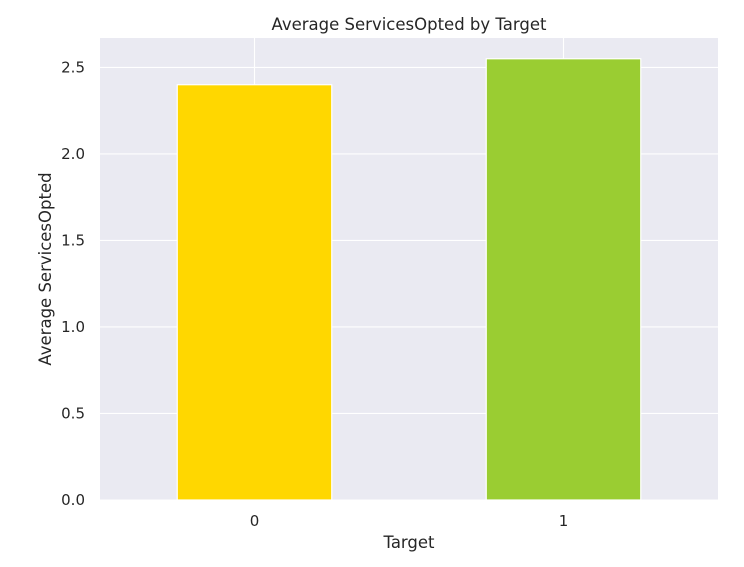 The height and width of the screenshot is (567, 744). What do you see at coordinates (408, 542) in the screenshot?
I see `x-axis-label: Target` at bounding box center [408, 542].